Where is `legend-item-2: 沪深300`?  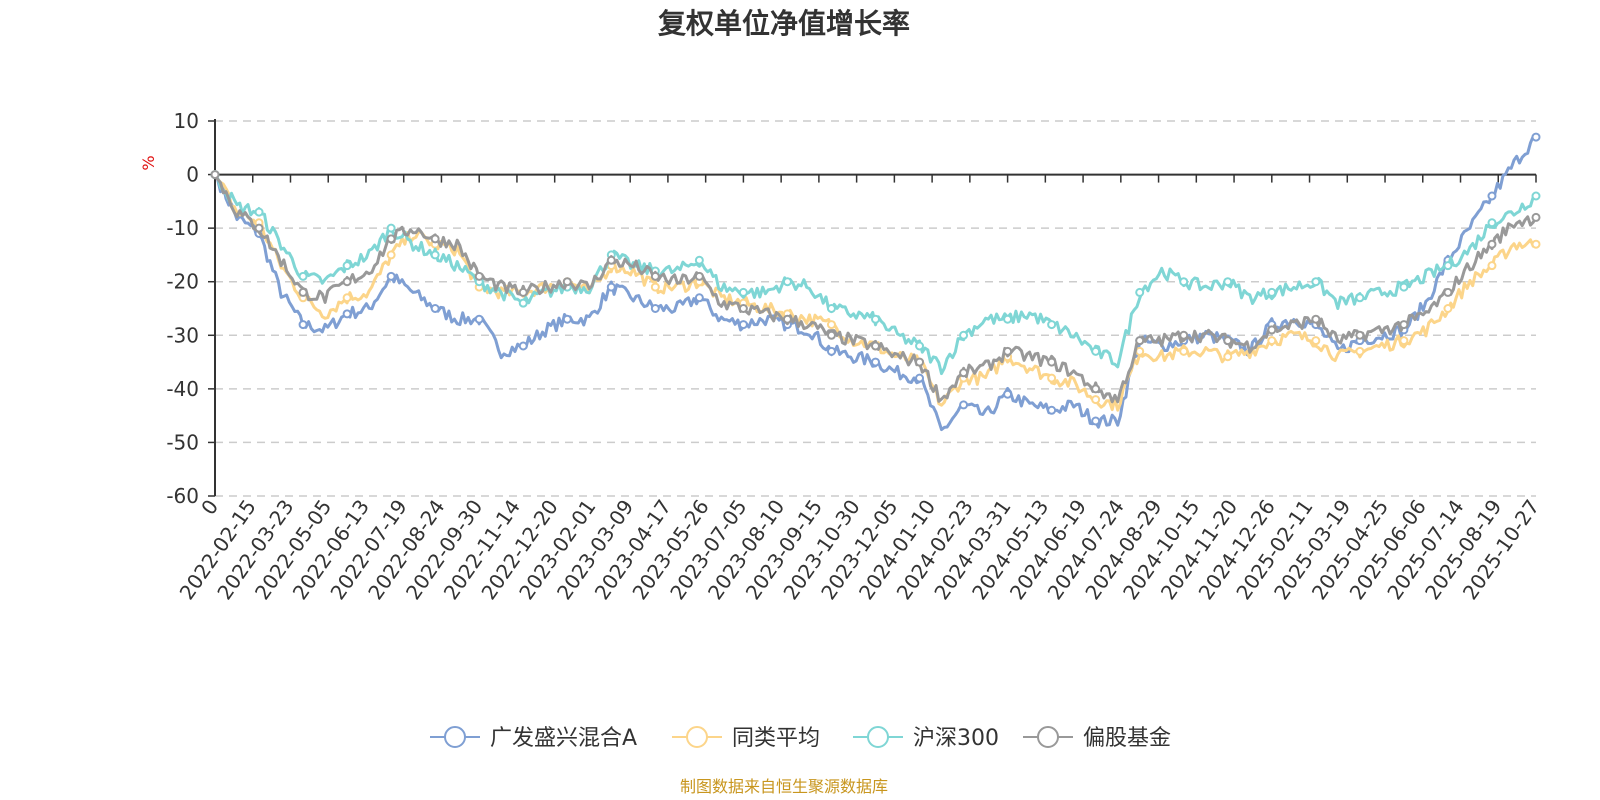
legend-item-2: 沪深300 is located at coordinates (926, 738).